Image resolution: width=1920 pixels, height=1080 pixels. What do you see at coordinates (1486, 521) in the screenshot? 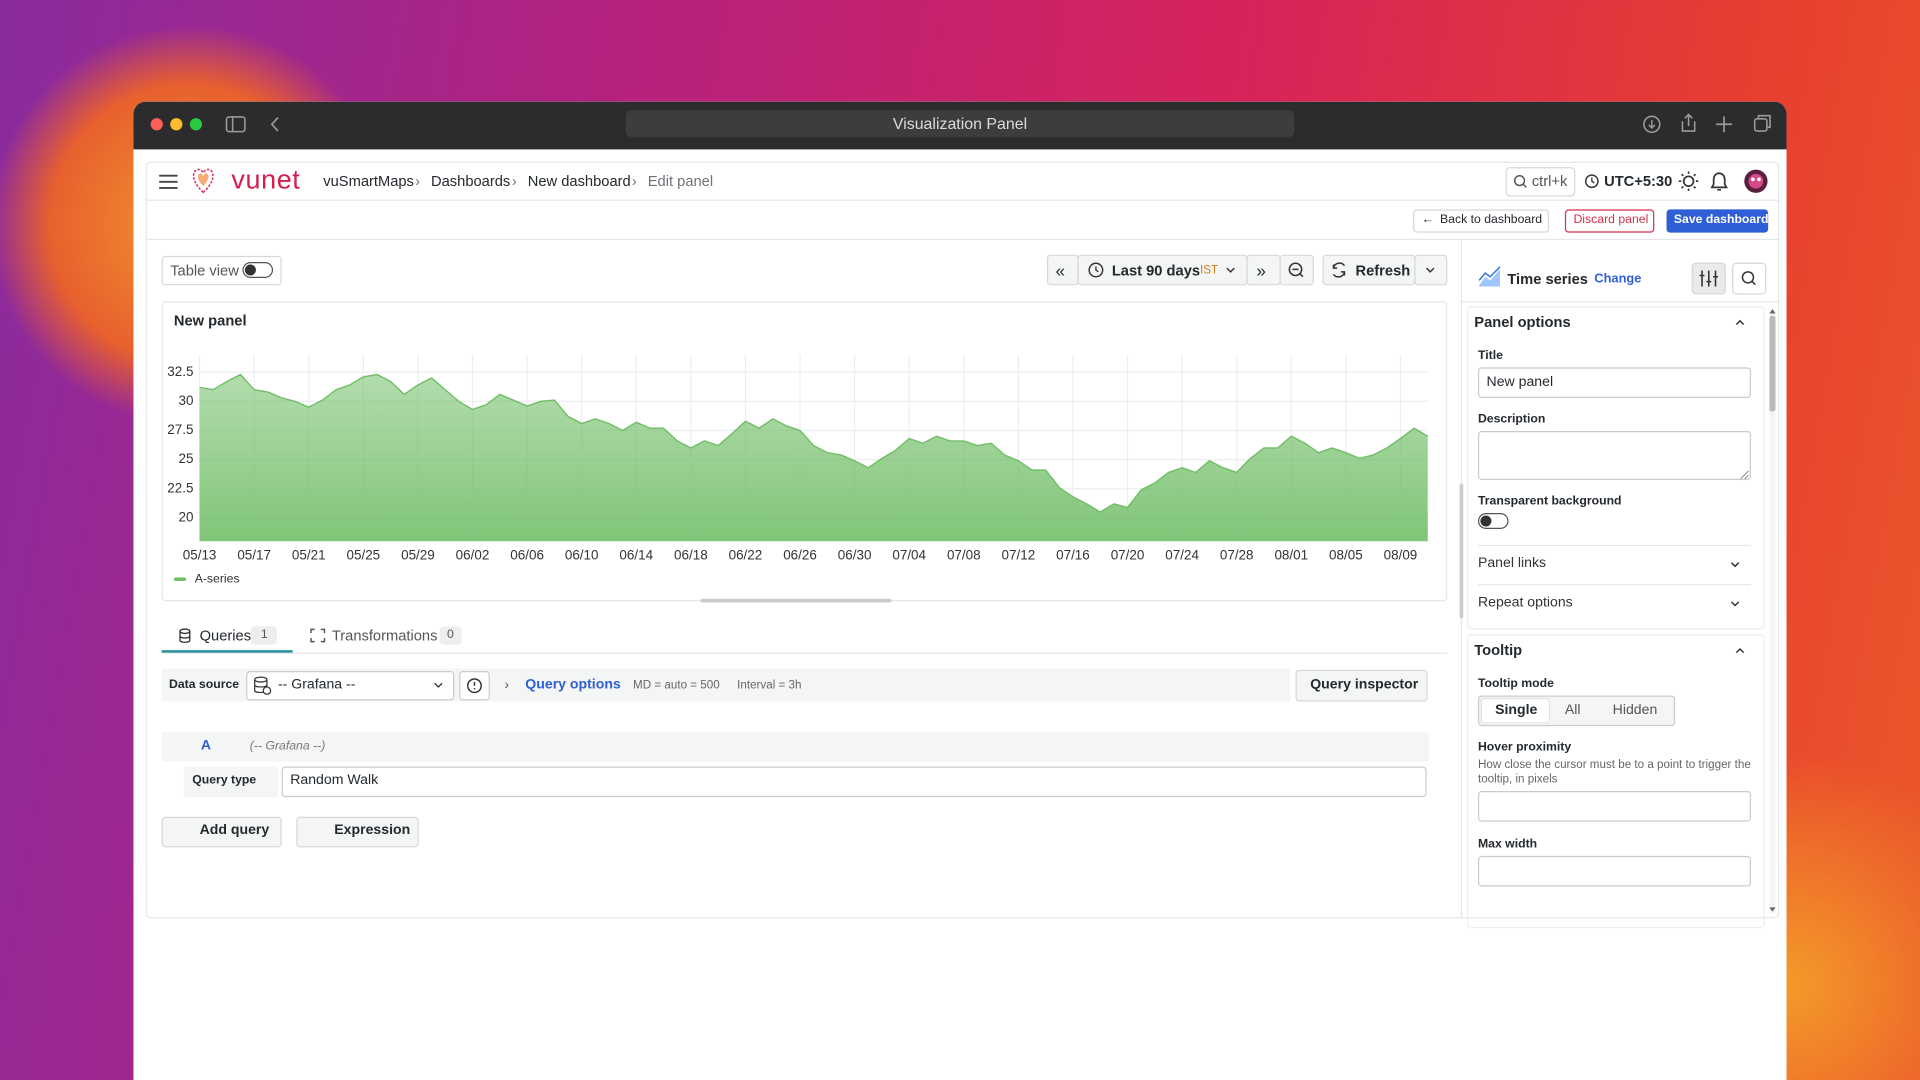
I see `transparent-toggle-knob` at bounding box center [1486, 521].